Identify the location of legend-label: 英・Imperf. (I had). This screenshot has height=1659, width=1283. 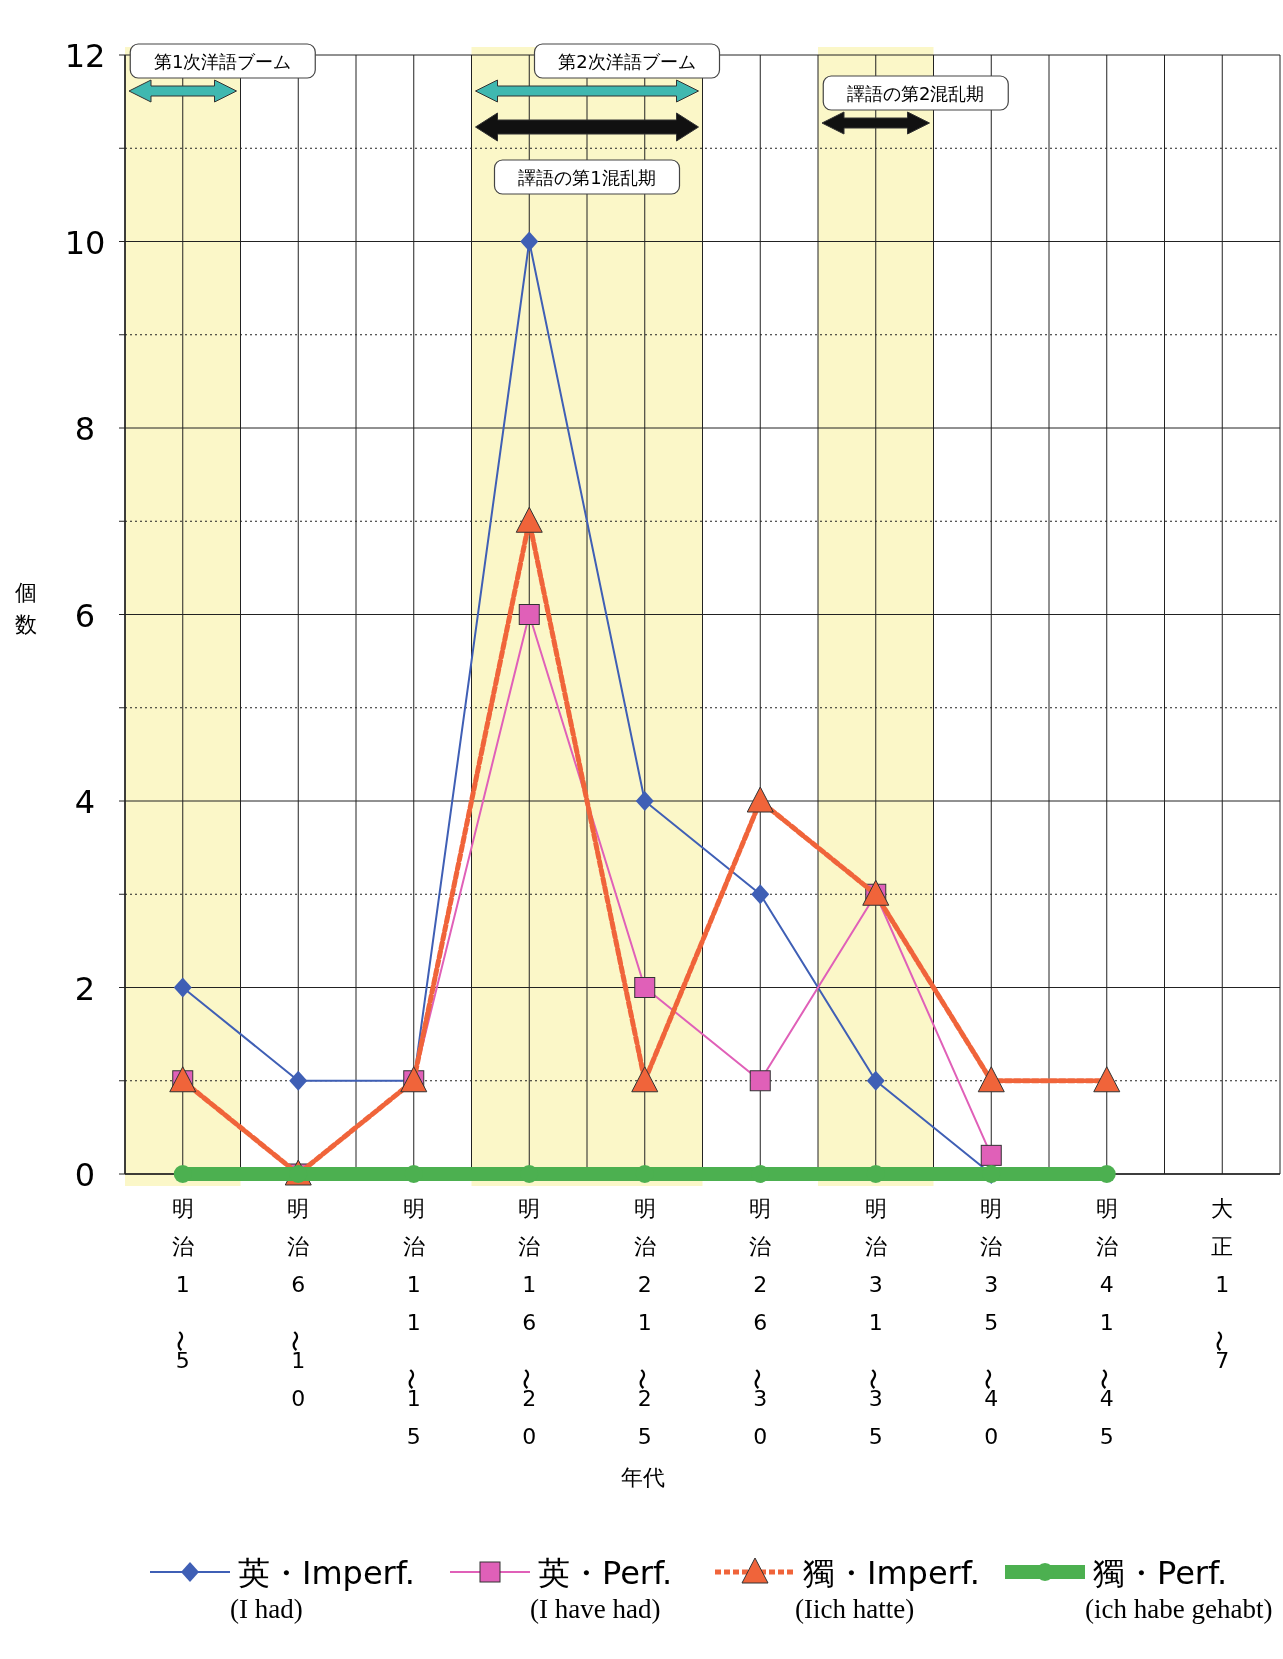
(322, 1589).